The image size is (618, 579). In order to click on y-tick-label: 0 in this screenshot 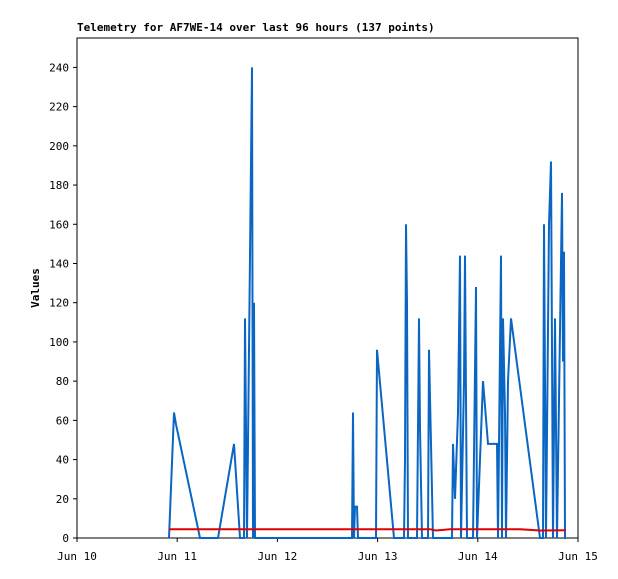, I will do `click(65, 538)`.